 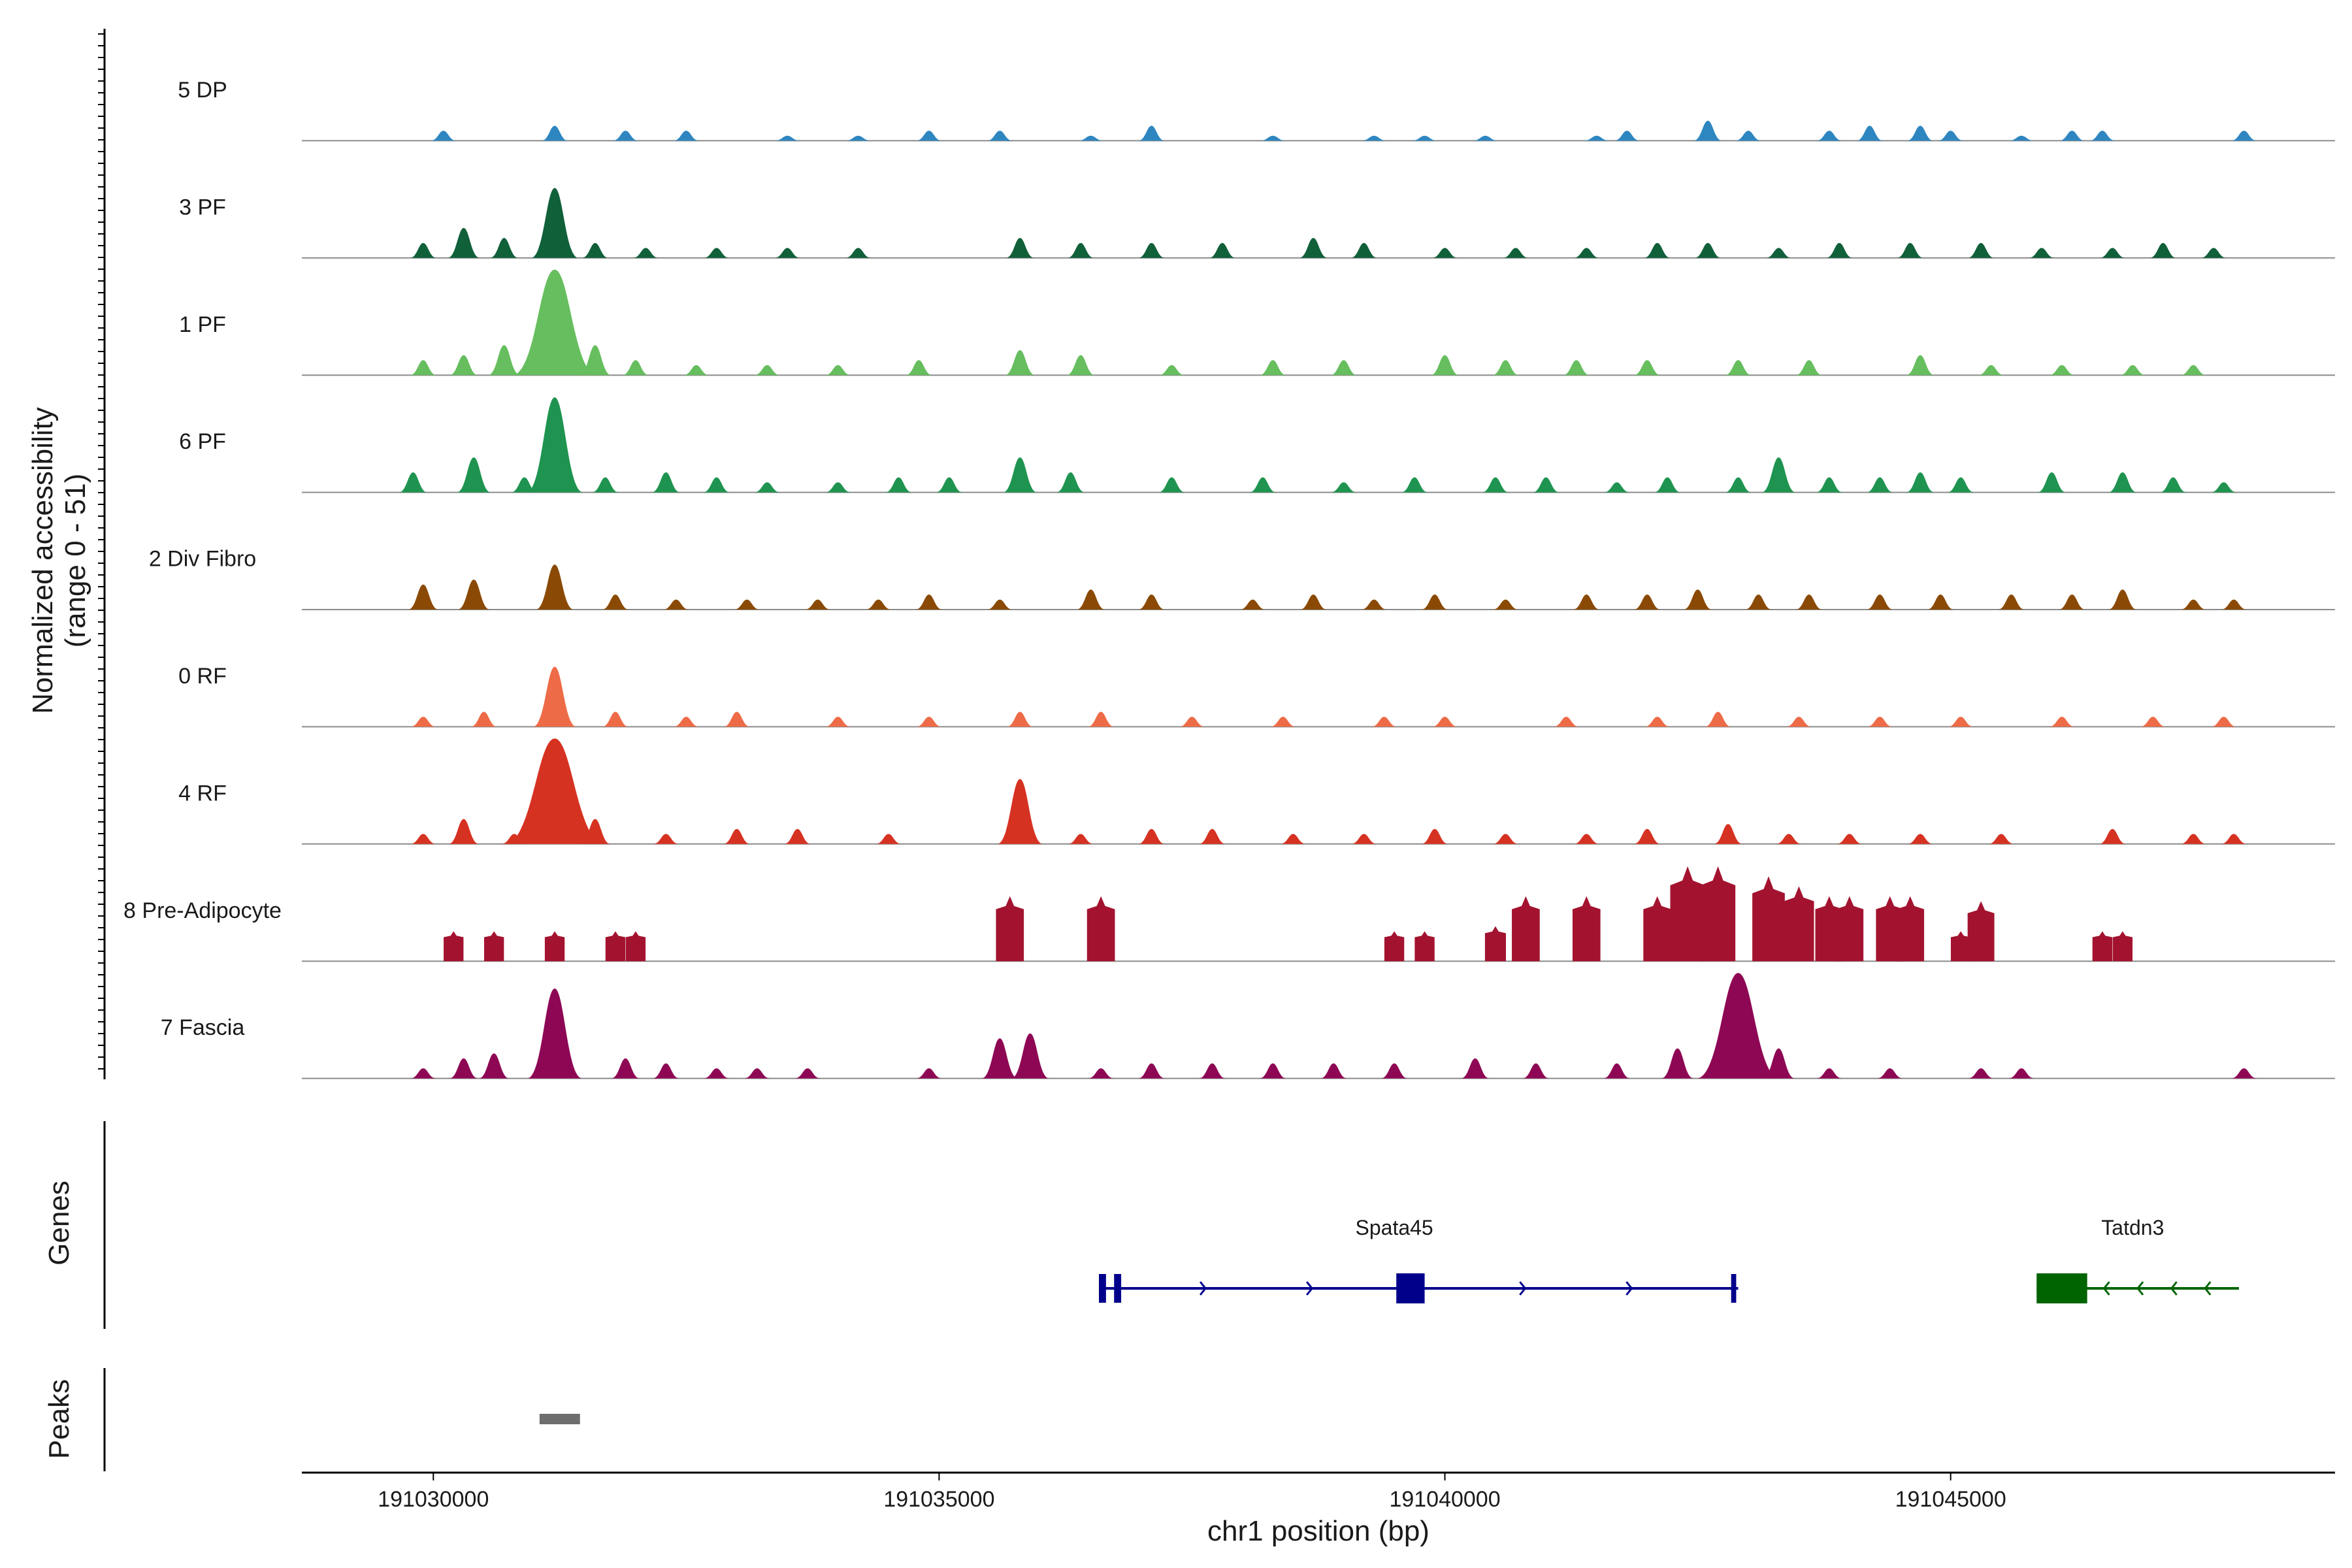 I want to click on peaks-track-title: Peaks, so click(x=59, y=1419).